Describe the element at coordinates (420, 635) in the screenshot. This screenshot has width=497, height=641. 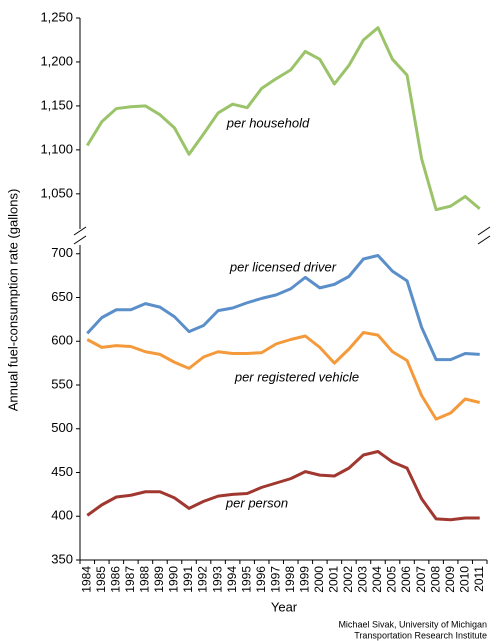
I see `source: Transportation Research Institute` at that location.